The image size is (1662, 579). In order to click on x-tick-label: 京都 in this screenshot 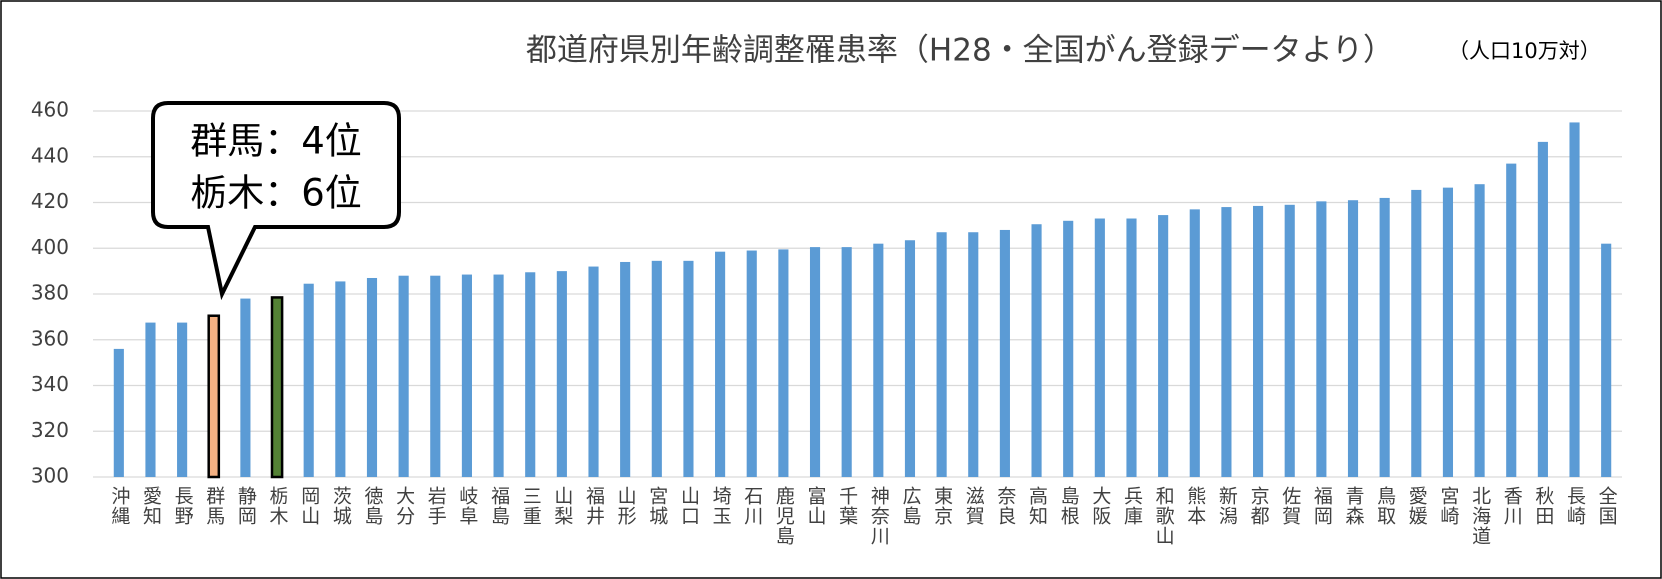, I will do `click(1259, 506)`.